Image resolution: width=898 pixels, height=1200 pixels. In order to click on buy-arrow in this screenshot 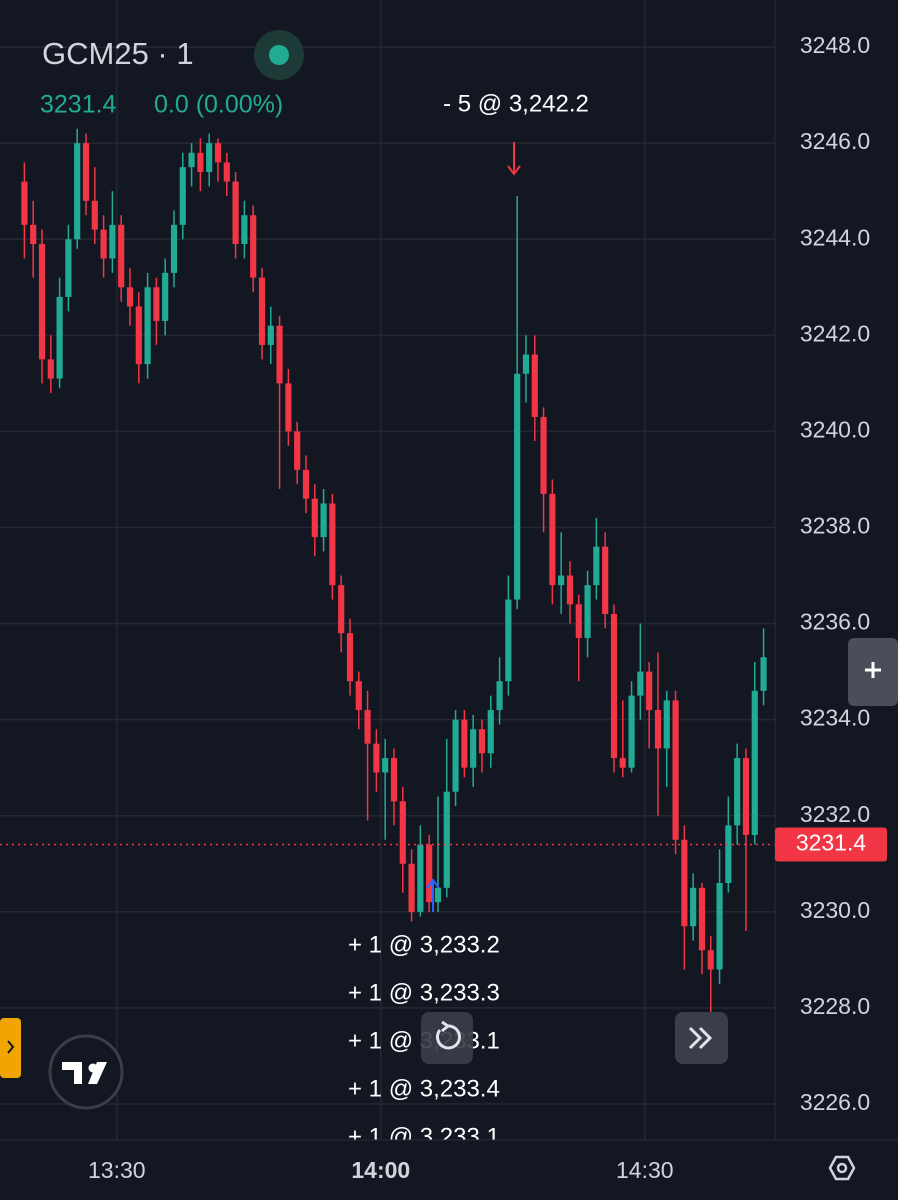, I will do `click(433, 895)`.